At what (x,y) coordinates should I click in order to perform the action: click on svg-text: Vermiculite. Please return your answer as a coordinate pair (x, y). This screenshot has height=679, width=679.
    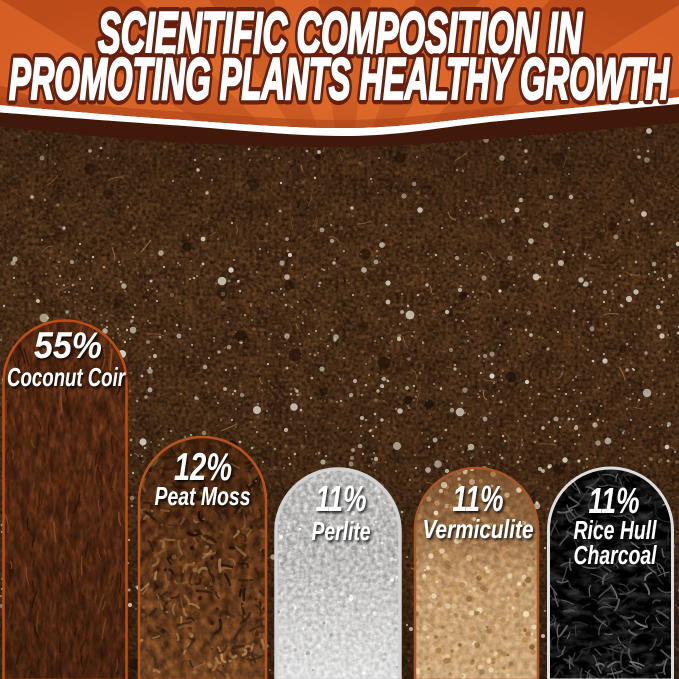
    Looking at the image, I should click on (478, 529).